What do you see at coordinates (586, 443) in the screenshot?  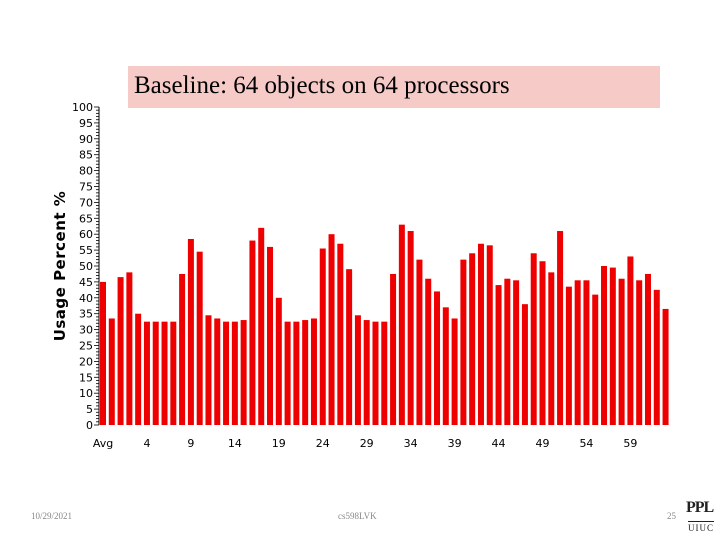 I see `x-tick-label: 54` at bounding box center [586, 443].